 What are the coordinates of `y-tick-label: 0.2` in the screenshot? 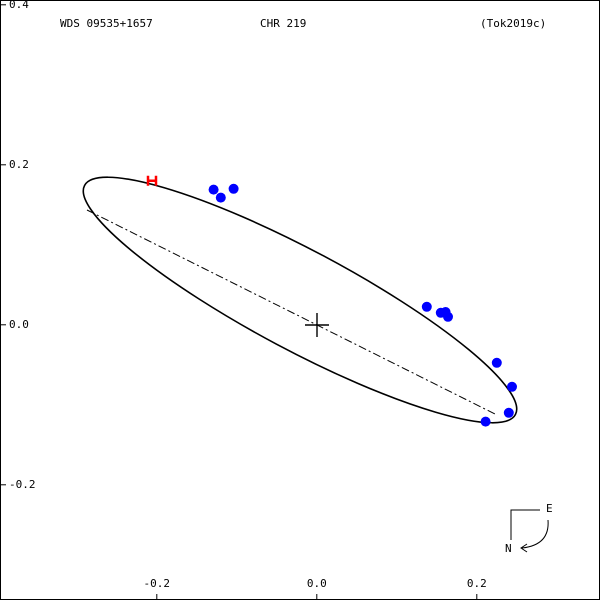 It's located at (19, 164).